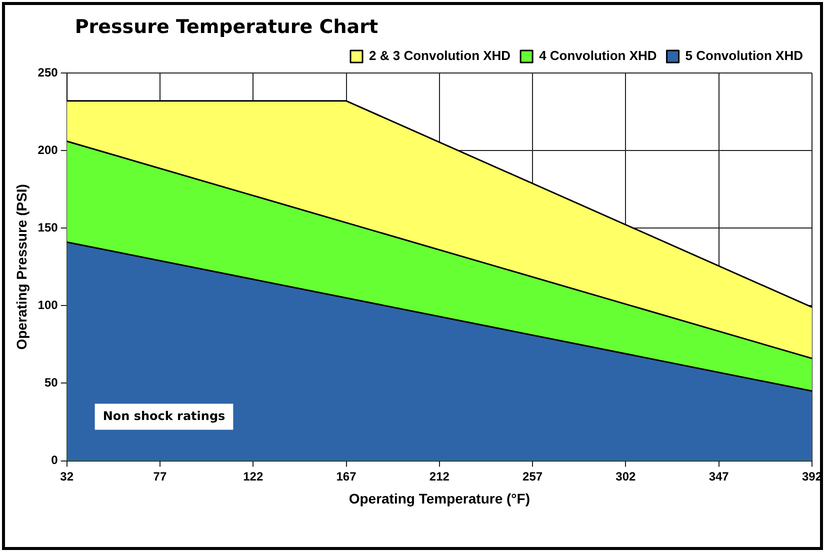  I want to click on legend-label: 4 Convolution XHD, so click(598, 56).